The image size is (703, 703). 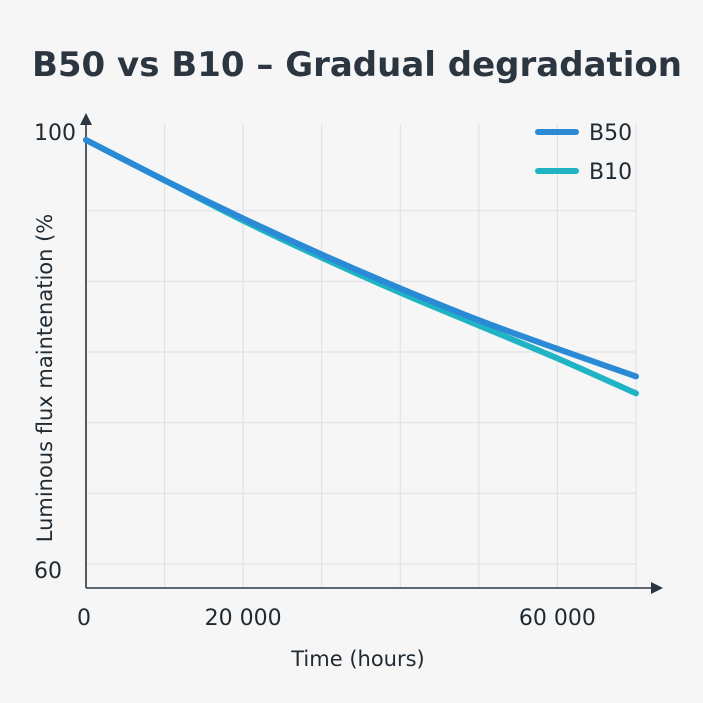 What do you see at coordinates (610, 133) in the screenshot?
I see `legend-label-b50: B50` at bounding box center [610, 133].